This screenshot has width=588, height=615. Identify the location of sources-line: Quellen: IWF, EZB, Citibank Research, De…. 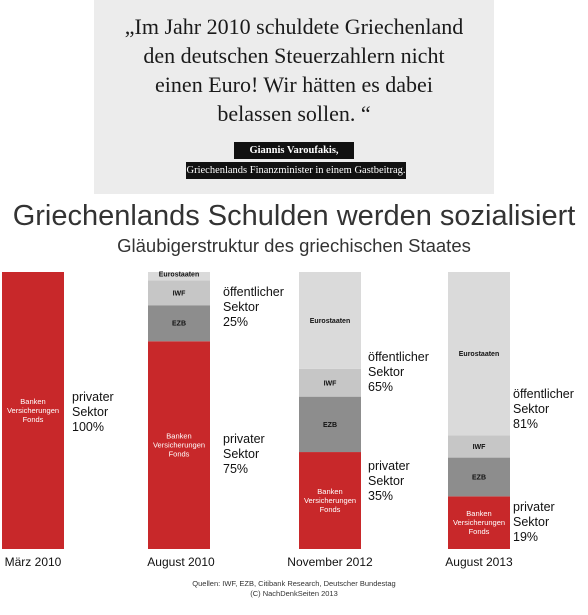
(294, 583).